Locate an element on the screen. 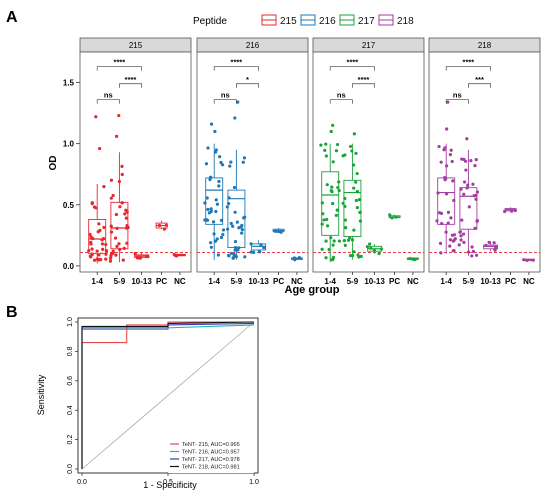  x-tick-label: 1-4 is located at coordinates (446, 281).